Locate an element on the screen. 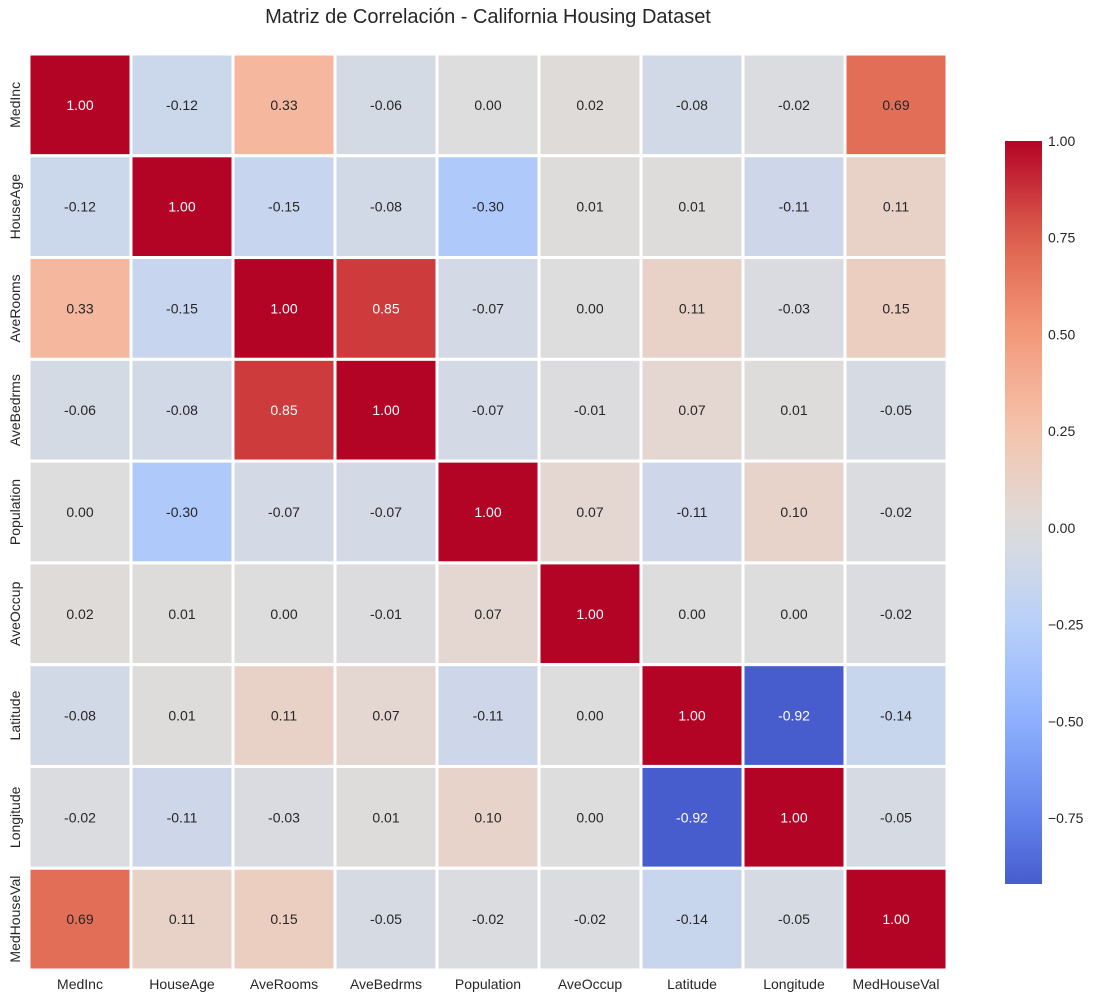 The image size is (1095, 1001). heatmap-cell-AveOccup-MedInc is located at coordinates (80, 614).